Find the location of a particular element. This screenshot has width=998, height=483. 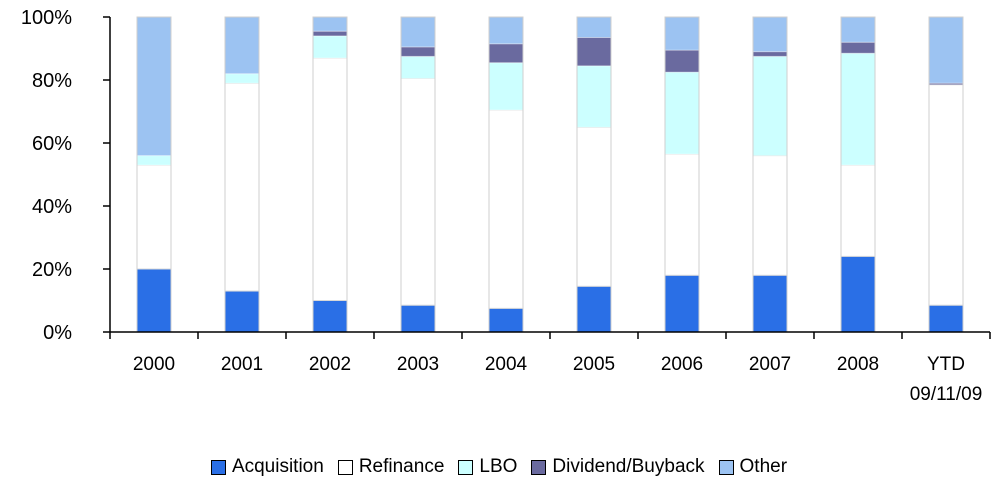

legend-label: Dividend/Buyback is located at coordinates (628, 466).